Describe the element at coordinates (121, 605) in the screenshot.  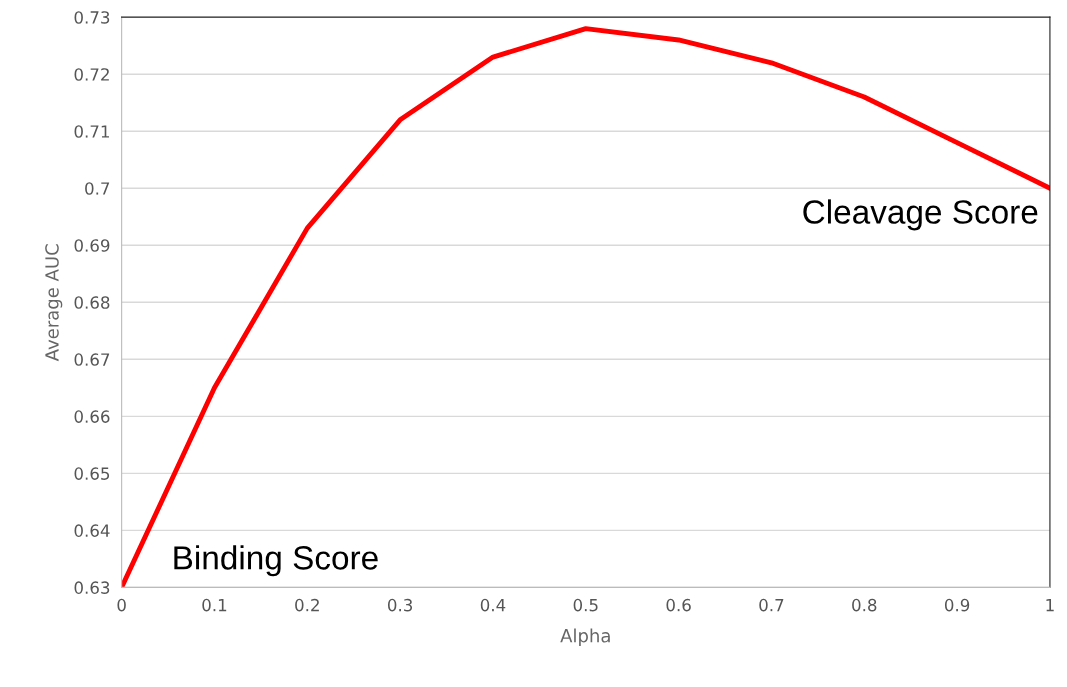
I see `x-tick-label: 0` at that location.